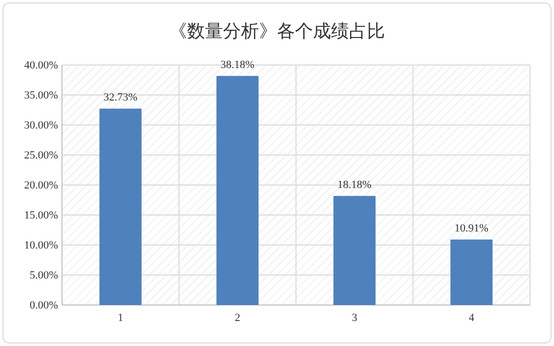 Image resolution: width=554 pixels, height=346 pixels. I want to click on y-tick-label: 25.00%, so click(41, 156).